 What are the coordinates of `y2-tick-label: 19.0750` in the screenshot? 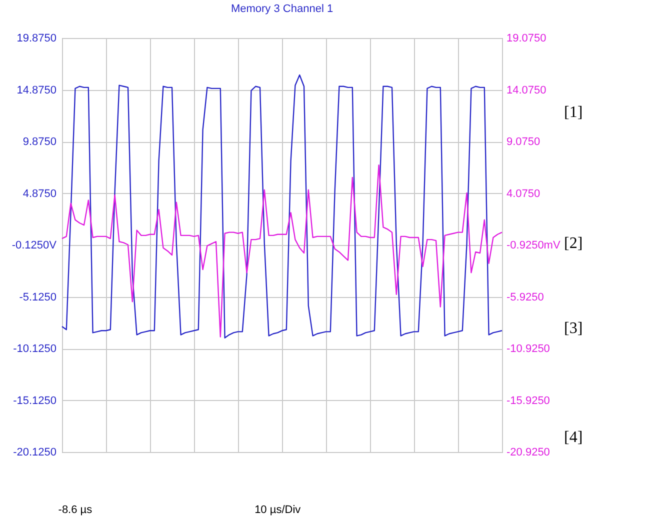 It's located at (526, 38).